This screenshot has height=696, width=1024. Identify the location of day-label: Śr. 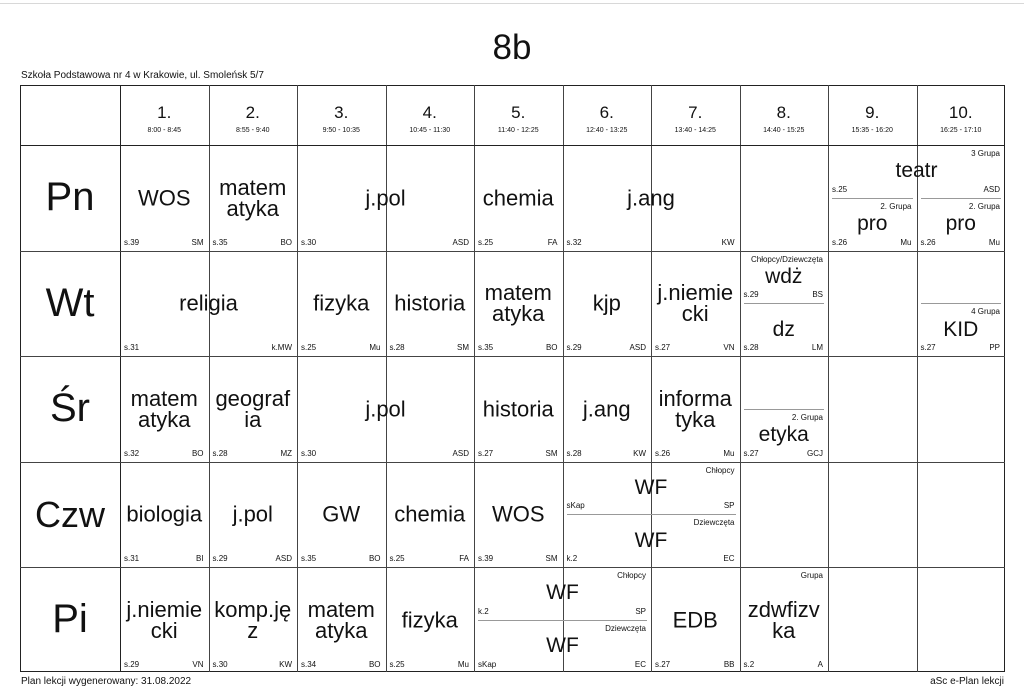
(70, 408).